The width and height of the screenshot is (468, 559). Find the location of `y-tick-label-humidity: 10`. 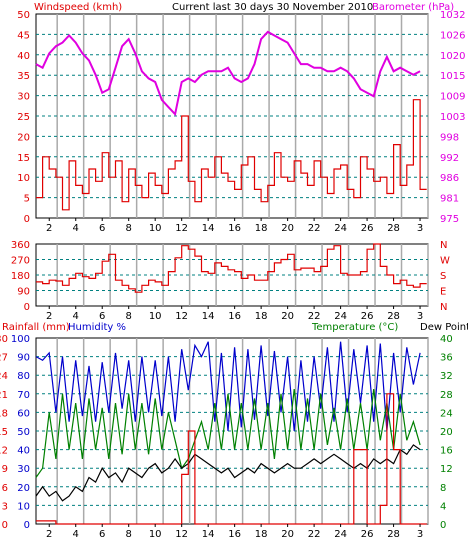

y-tick-label-humidity: 10 is located at coordinates (23, 506).